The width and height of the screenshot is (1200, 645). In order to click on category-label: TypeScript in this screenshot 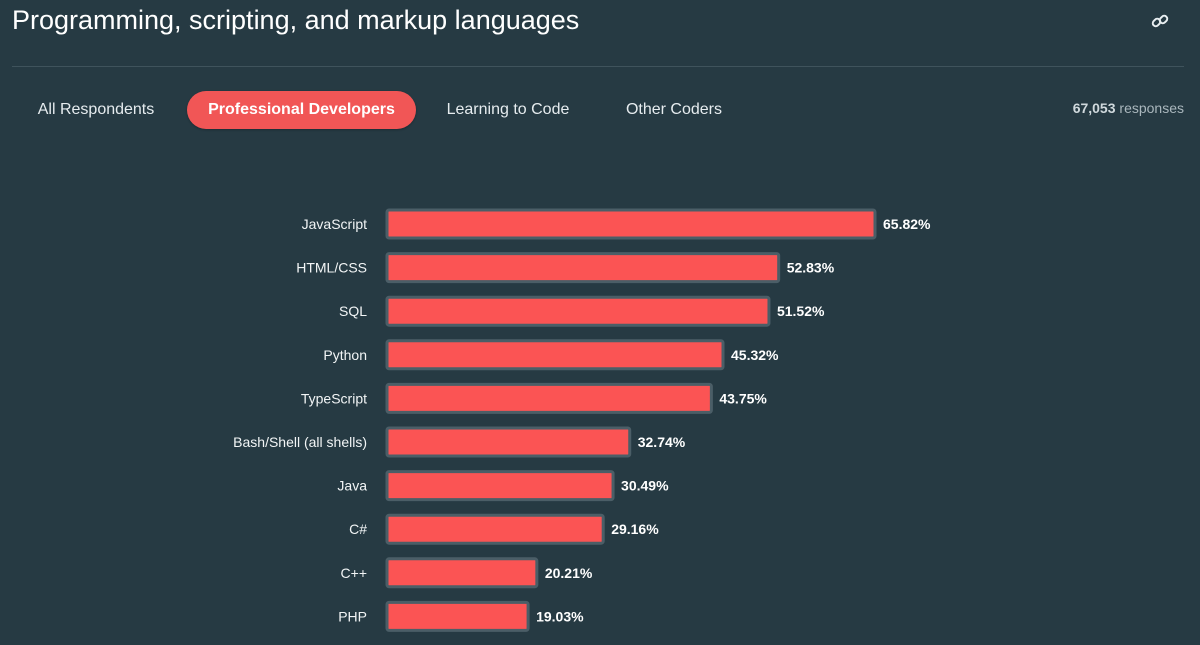, I will do `click(334, 398)`.